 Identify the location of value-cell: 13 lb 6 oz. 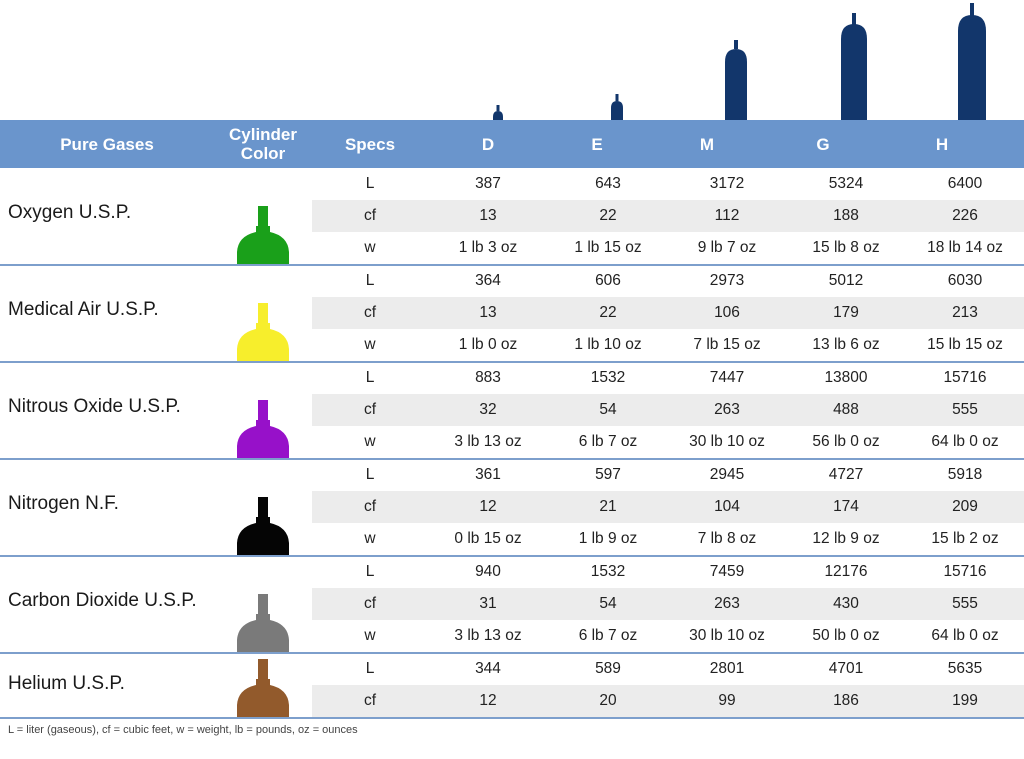
(846, 344).